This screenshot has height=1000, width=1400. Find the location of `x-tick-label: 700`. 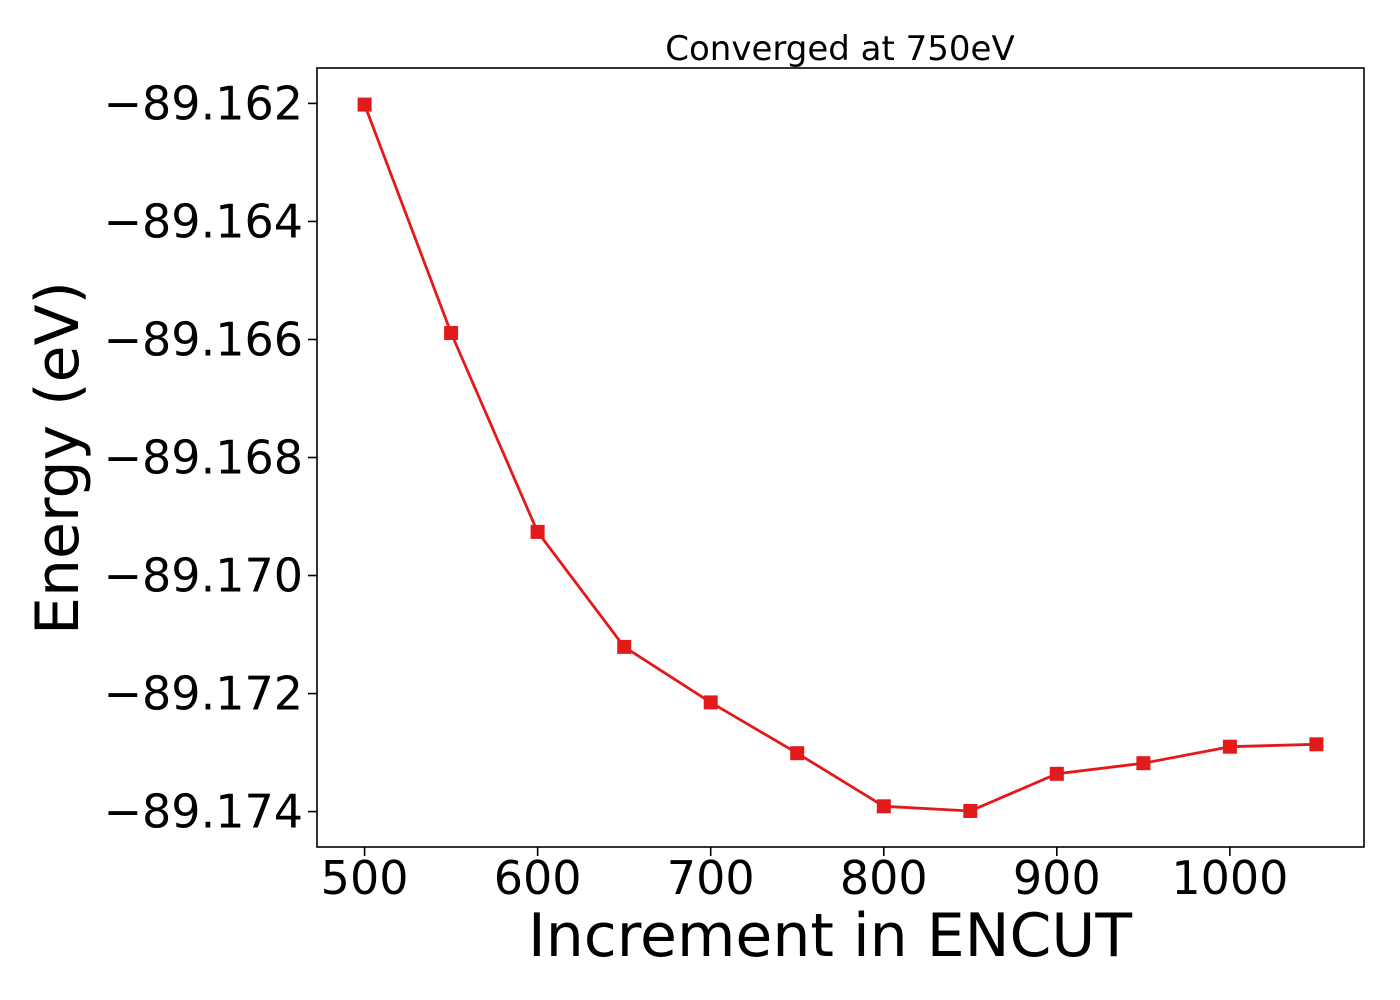

x-tick-label: 700 is located at coordinates (711, 878).